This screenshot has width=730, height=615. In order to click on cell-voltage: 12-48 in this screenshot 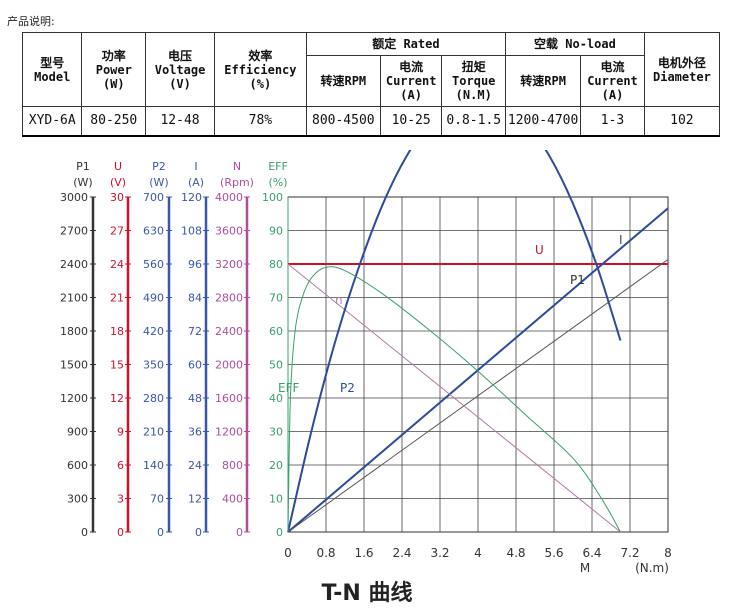, I will do `click(180, 121)`.